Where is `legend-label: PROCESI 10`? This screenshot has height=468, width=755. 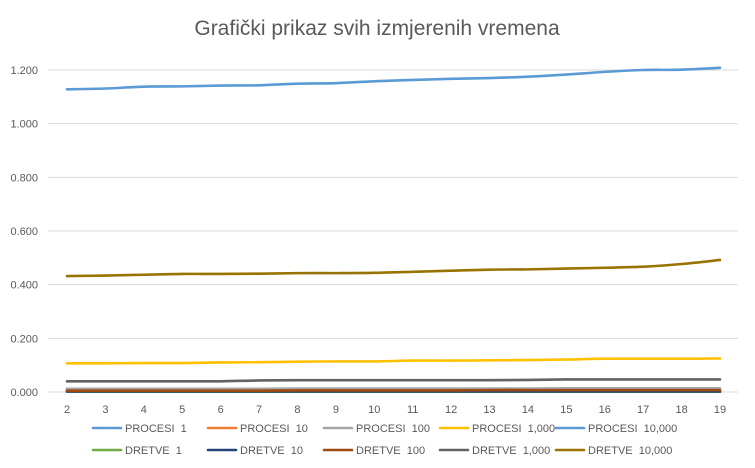 legend-label: PROCESI 10 is located at coordinates (274, 429).